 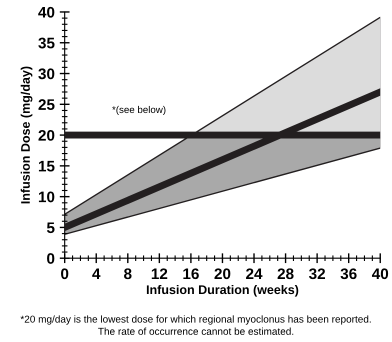 What do you see at coordinates (191, 274) in the screenshot?
I see `x-tick-label: 16` at bounding box center [191, 274].